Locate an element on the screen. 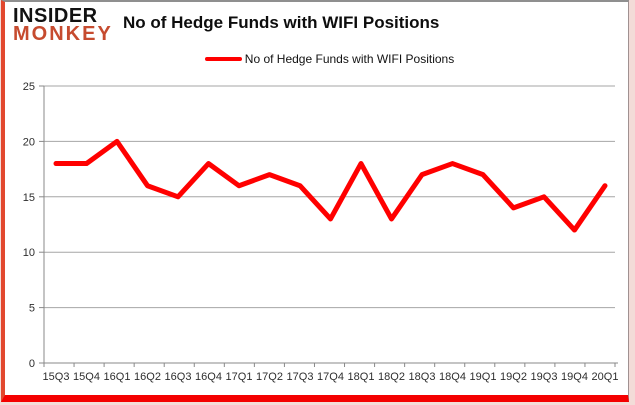 The height and width of the screenshot is (405, 635). svg-text: 5 is located at coordinates (32, 309).